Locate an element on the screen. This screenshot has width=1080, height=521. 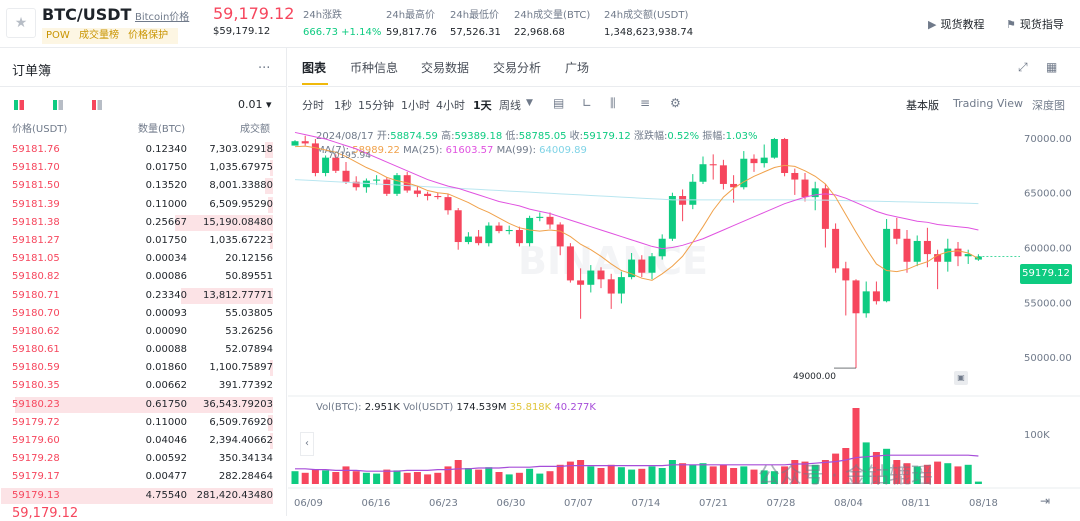
tag-pow: POW is located at coordinates (58, 35).